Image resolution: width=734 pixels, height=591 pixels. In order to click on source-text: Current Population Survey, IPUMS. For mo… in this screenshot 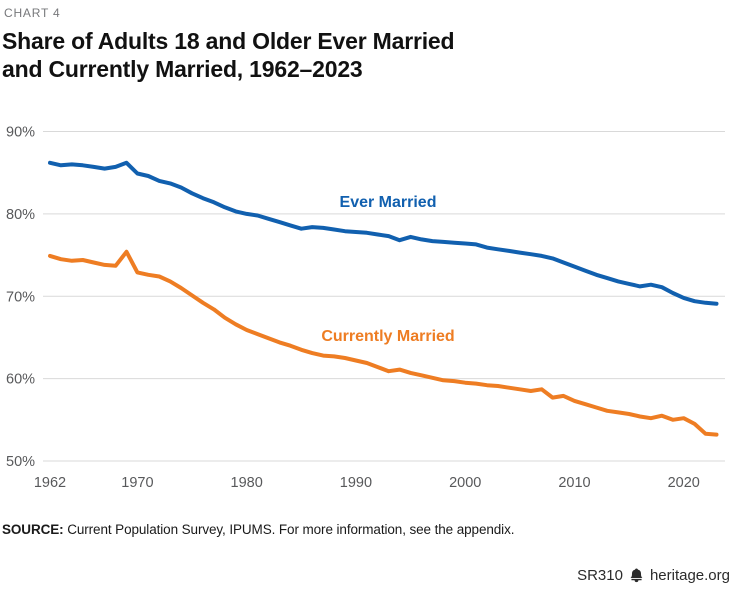, I will do `click(289, 529)`.